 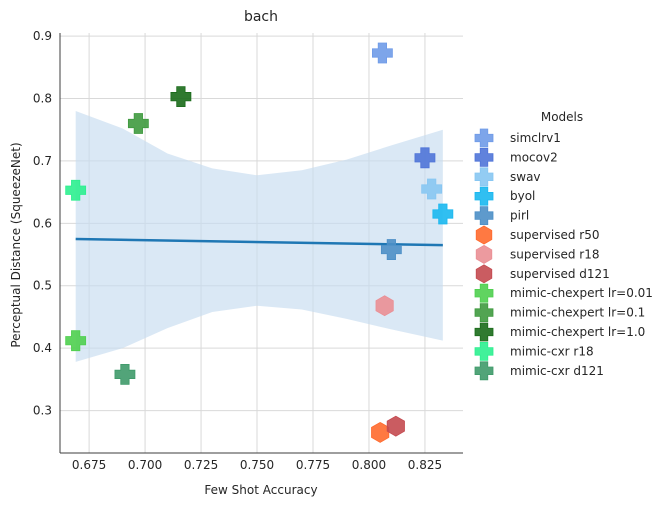 I want to click on regression-line, so click(x=259, y=242).